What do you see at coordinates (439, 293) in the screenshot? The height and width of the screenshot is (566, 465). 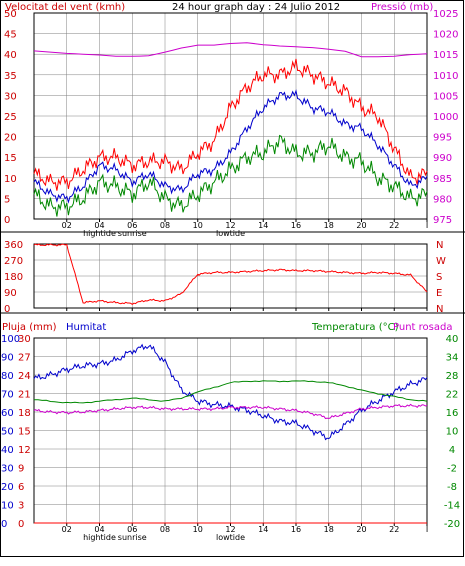 I see `dir-compass-label: E` at bounding box center [439, 293].